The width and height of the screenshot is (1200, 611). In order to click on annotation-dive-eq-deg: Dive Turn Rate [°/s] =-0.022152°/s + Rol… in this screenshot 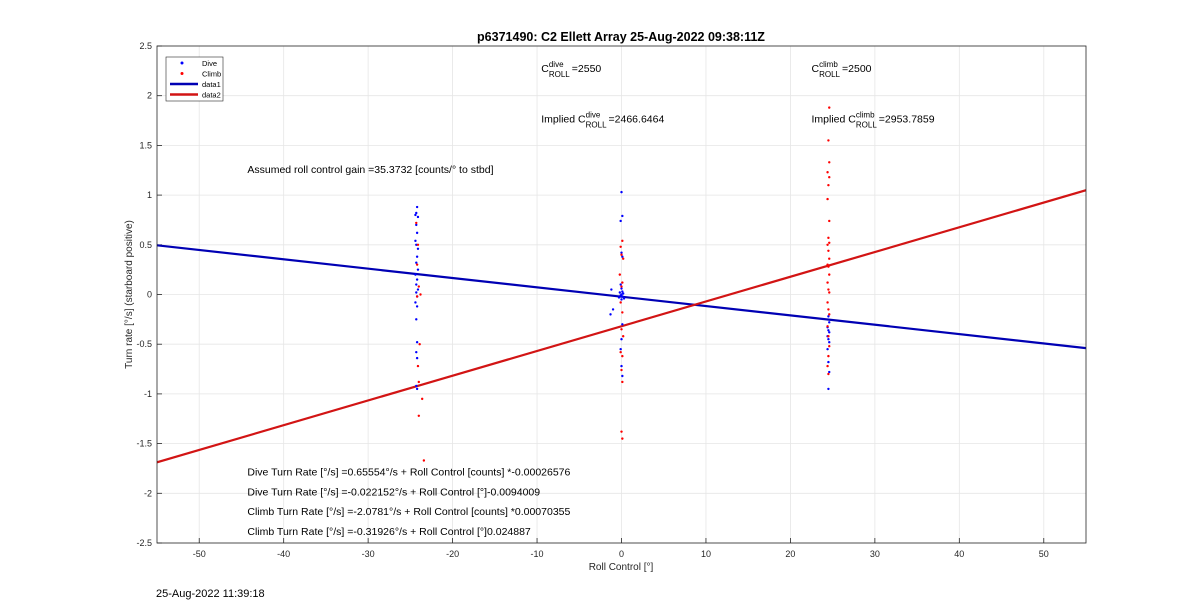, I will do `click(393, 492)`.